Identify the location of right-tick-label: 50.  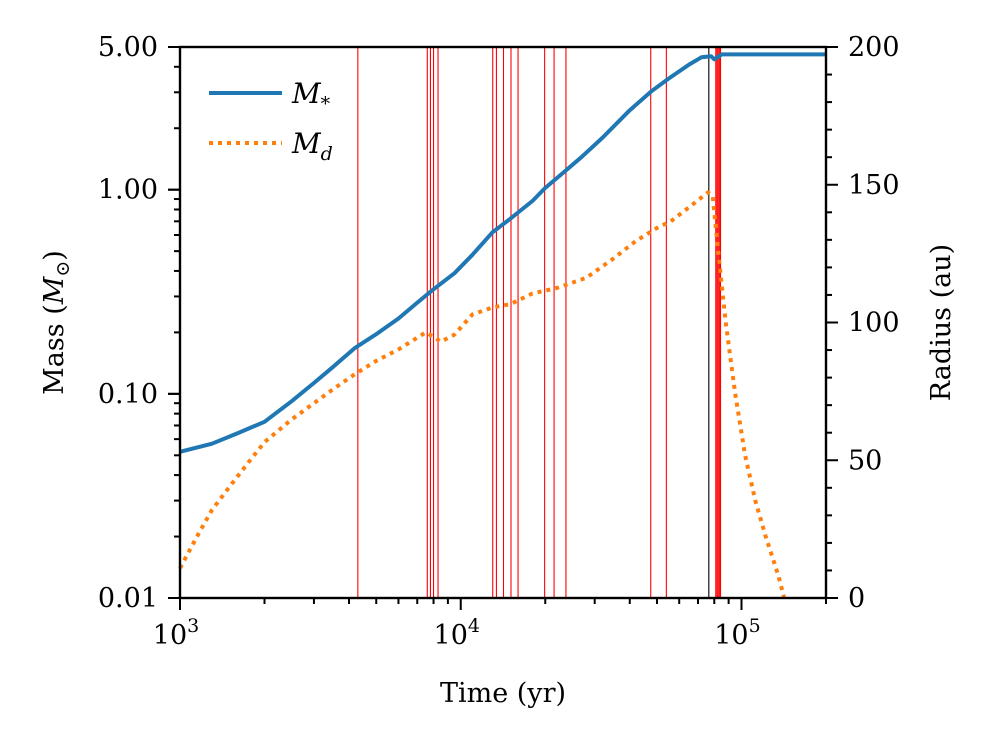
(865, 460).